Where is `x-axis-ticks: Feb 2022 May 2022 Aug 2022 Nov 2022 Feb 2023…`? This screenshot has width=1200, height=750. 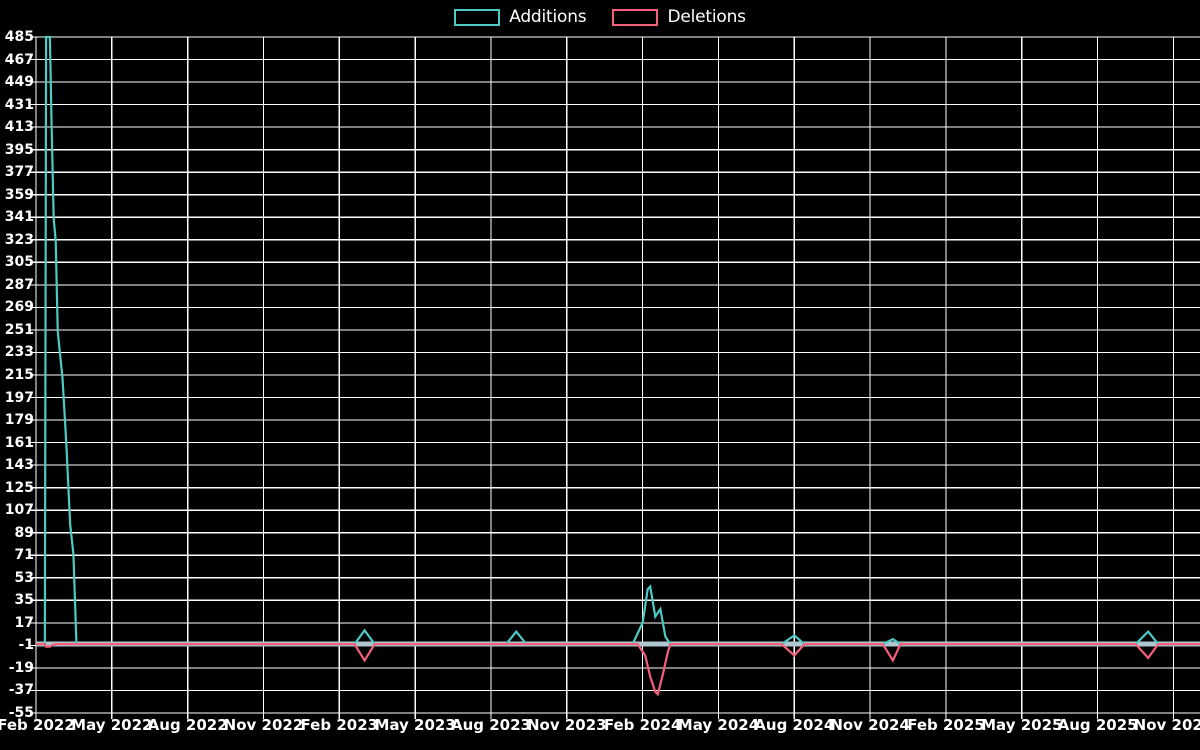
x-axis-ticks: Feb 2022 May 2022 Aug 2022 Nov 2022 Feb 2023… is located at coordinates (600, 733).